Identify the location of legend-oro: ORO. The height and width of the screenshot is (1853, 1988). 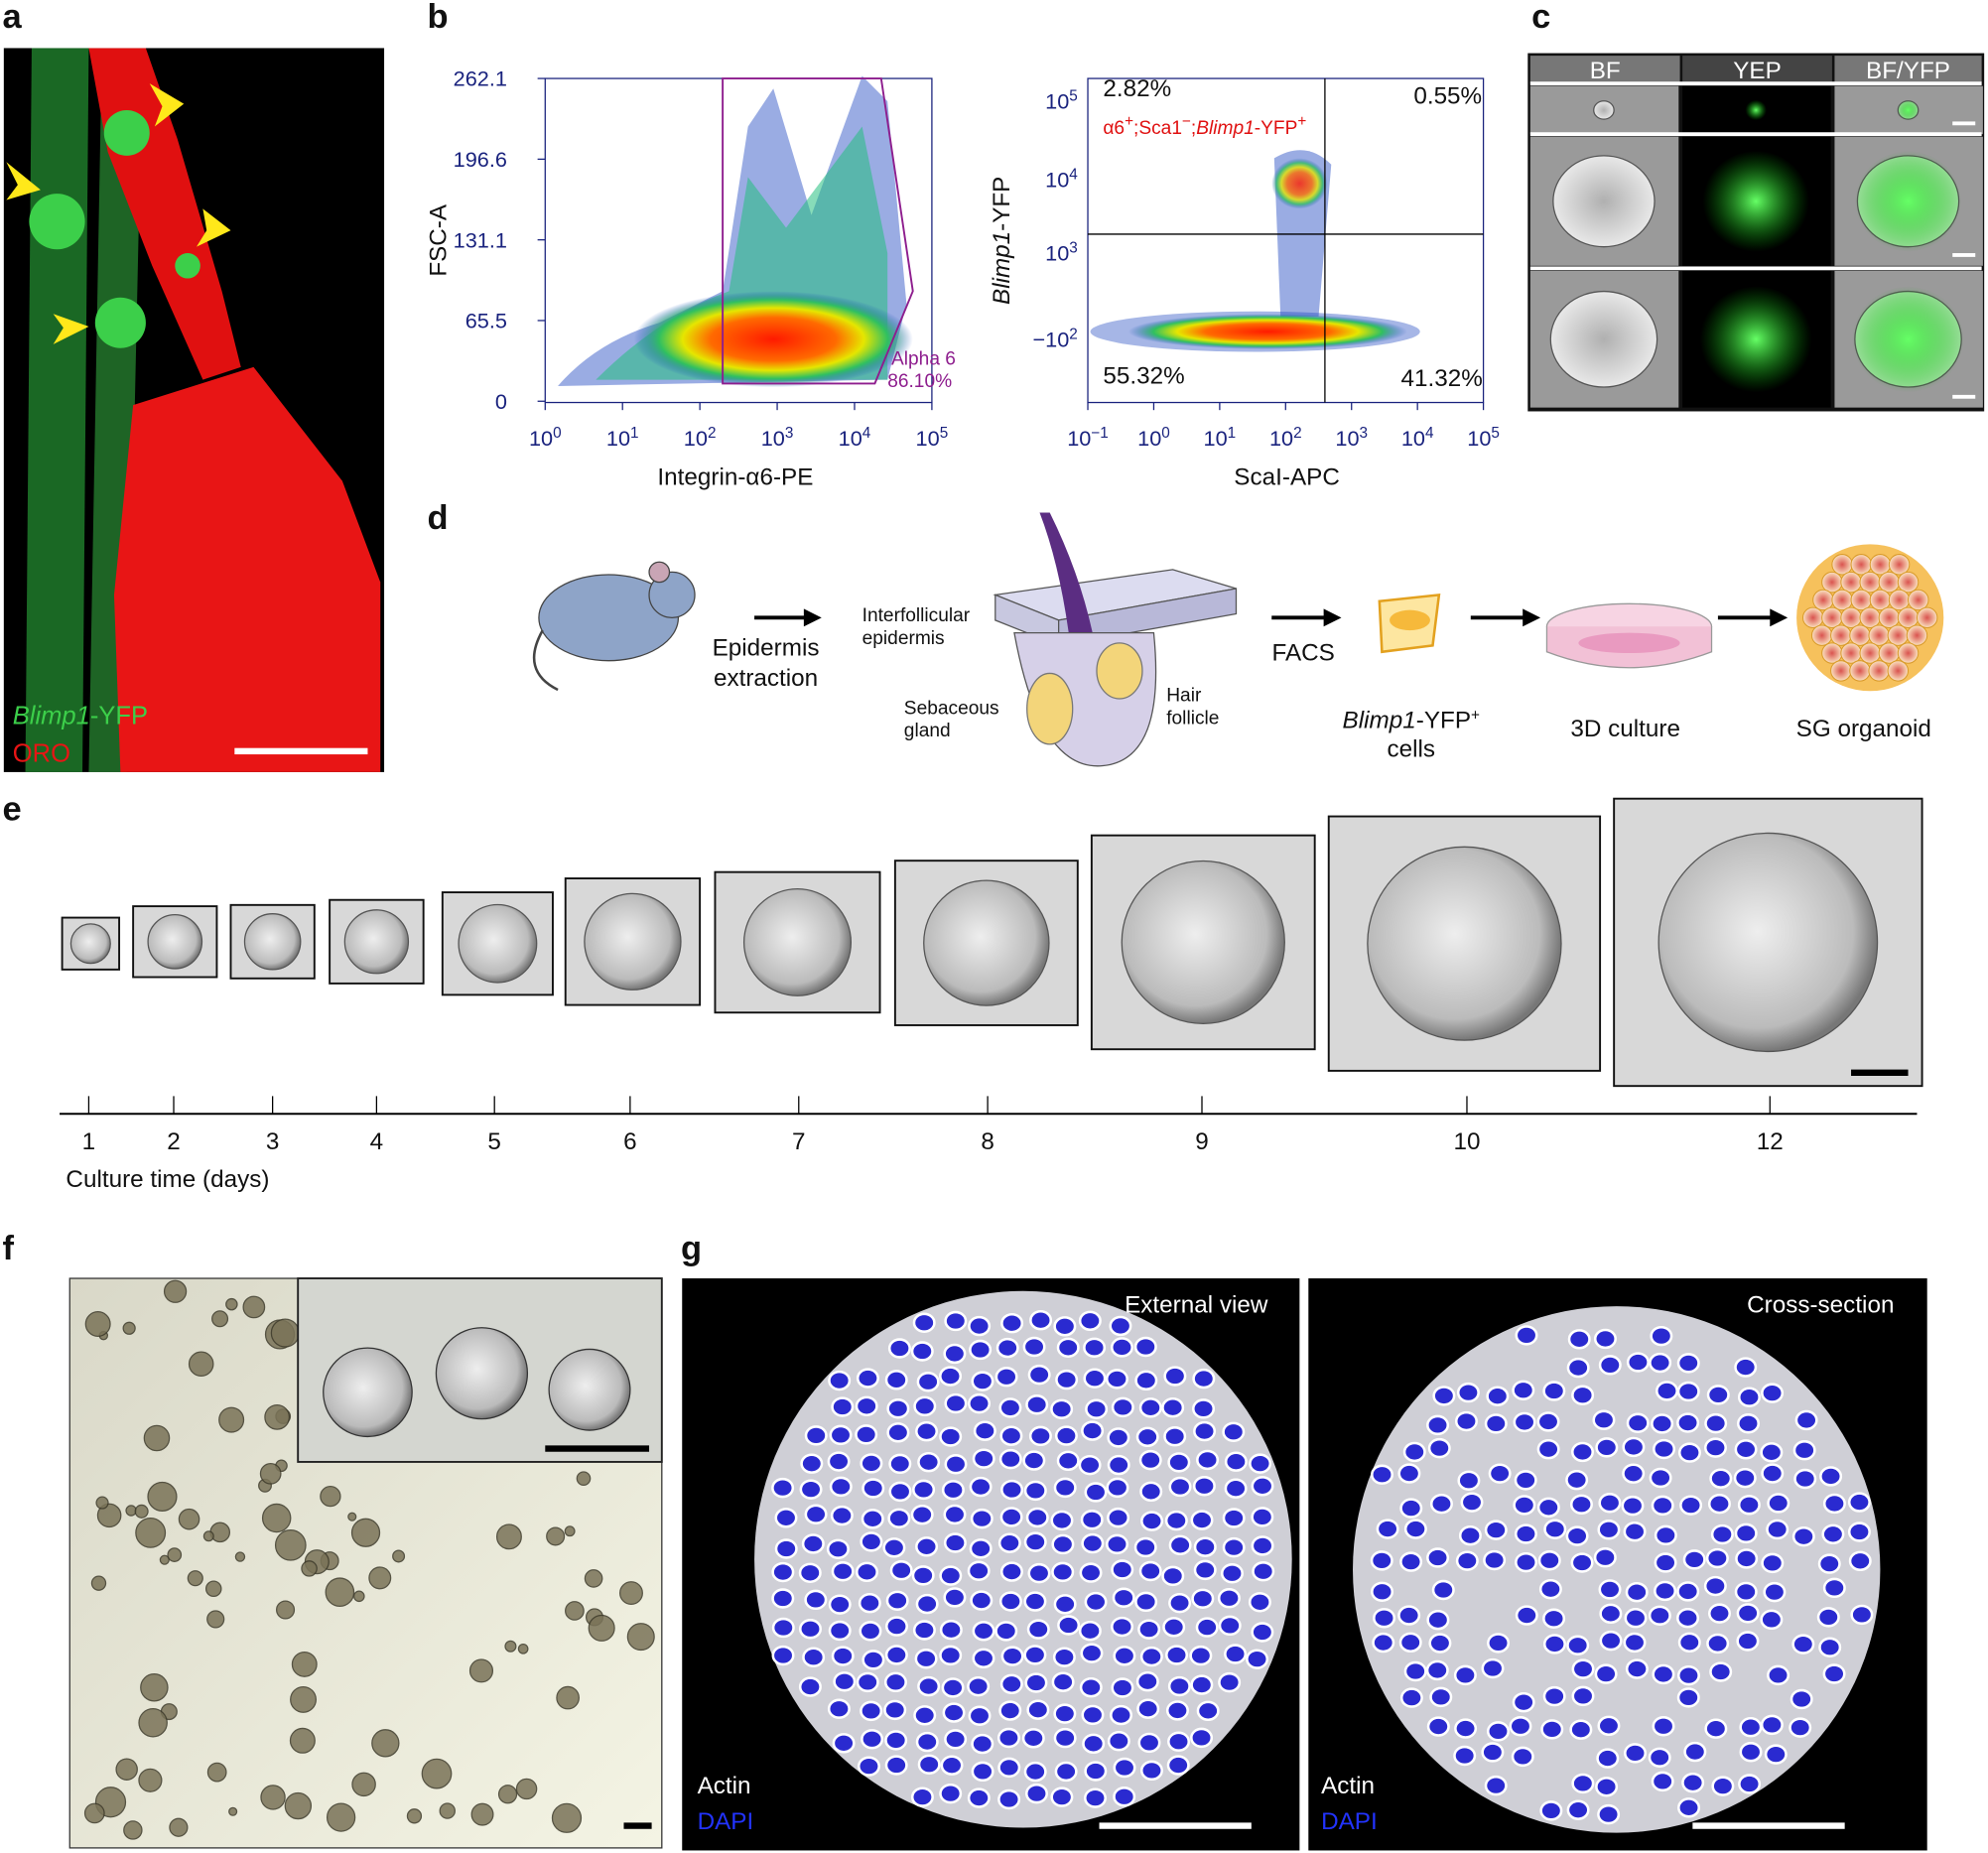
(41, 754).